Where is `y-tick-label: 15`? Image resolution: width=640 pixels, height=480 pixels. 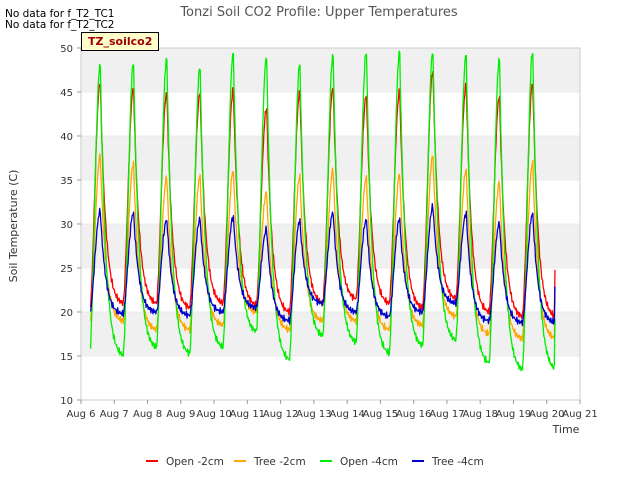
y-tick-label: 15 is located at coordinates (66, 357).